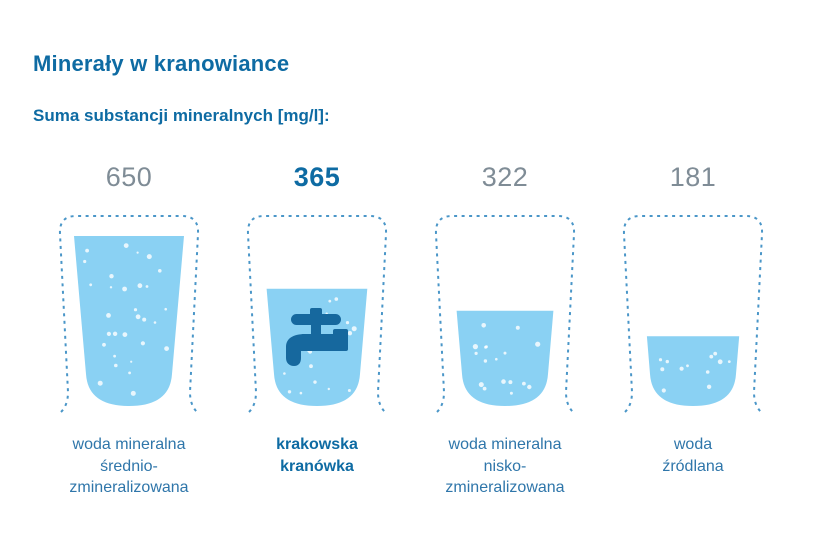 The image size is (818, 548). Describe the element at coordinates (693, 177) in the screenshot. I see `mineral-sum-value: 181` at that location.